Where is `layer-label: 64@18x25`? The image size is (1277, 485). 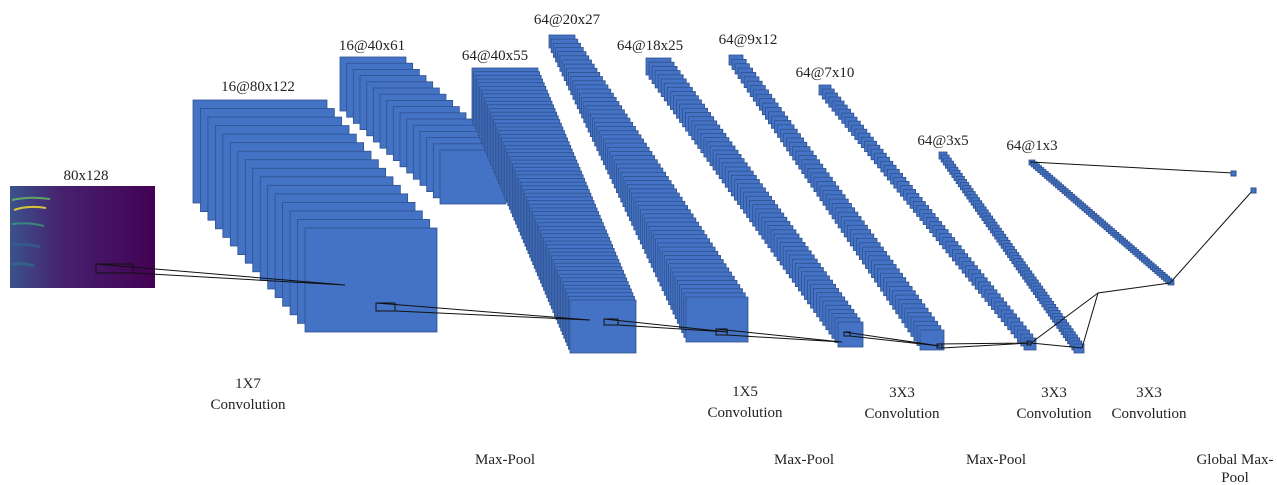 layer-label: 64@18x25 is located at coordinates (650, 46).